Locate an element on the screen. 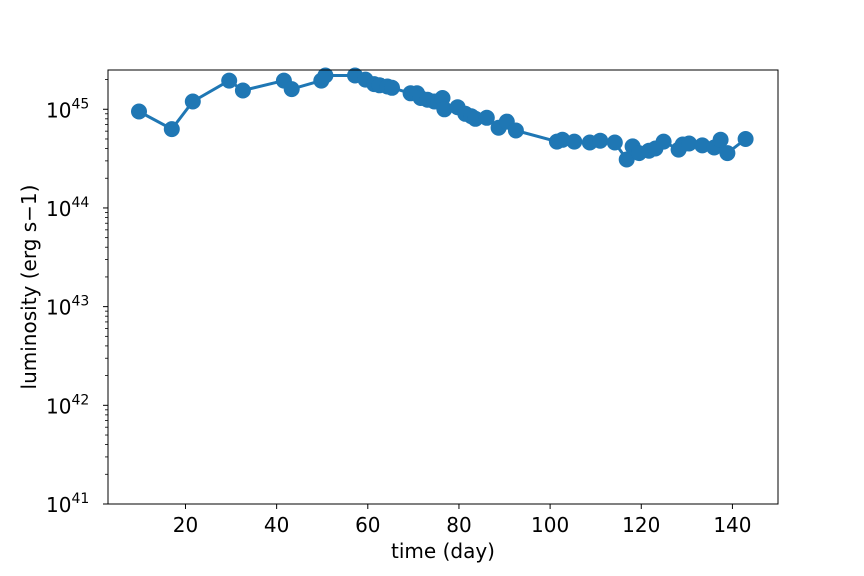 The width and height of the screenshot is (864, 576). y-tick-label: 1044 is located at coordinates (67, 208).